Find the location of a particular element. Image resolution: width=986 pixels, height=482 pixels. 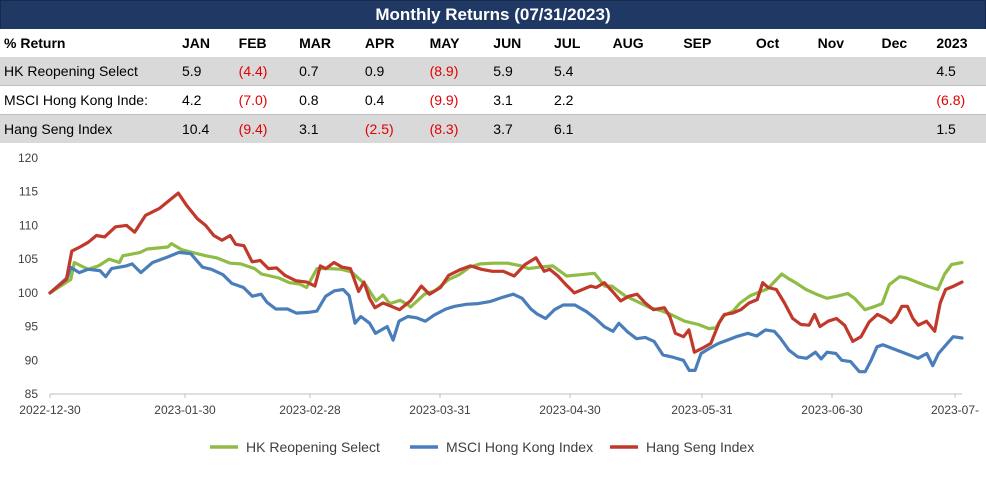

cell-value: 10.4 is located at coordinates (198, 128).